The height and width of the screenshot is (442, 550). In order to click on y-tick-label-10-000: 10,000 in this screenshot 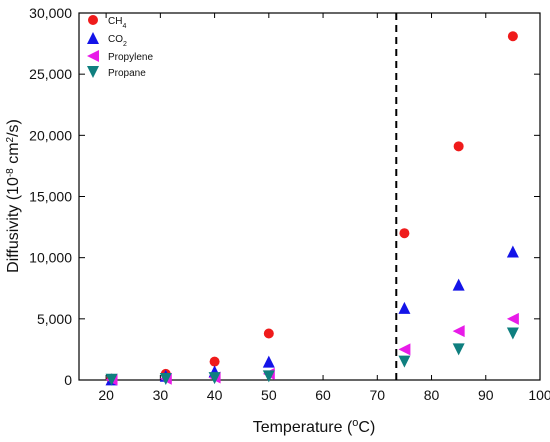, I will do `click(50, 258)`.